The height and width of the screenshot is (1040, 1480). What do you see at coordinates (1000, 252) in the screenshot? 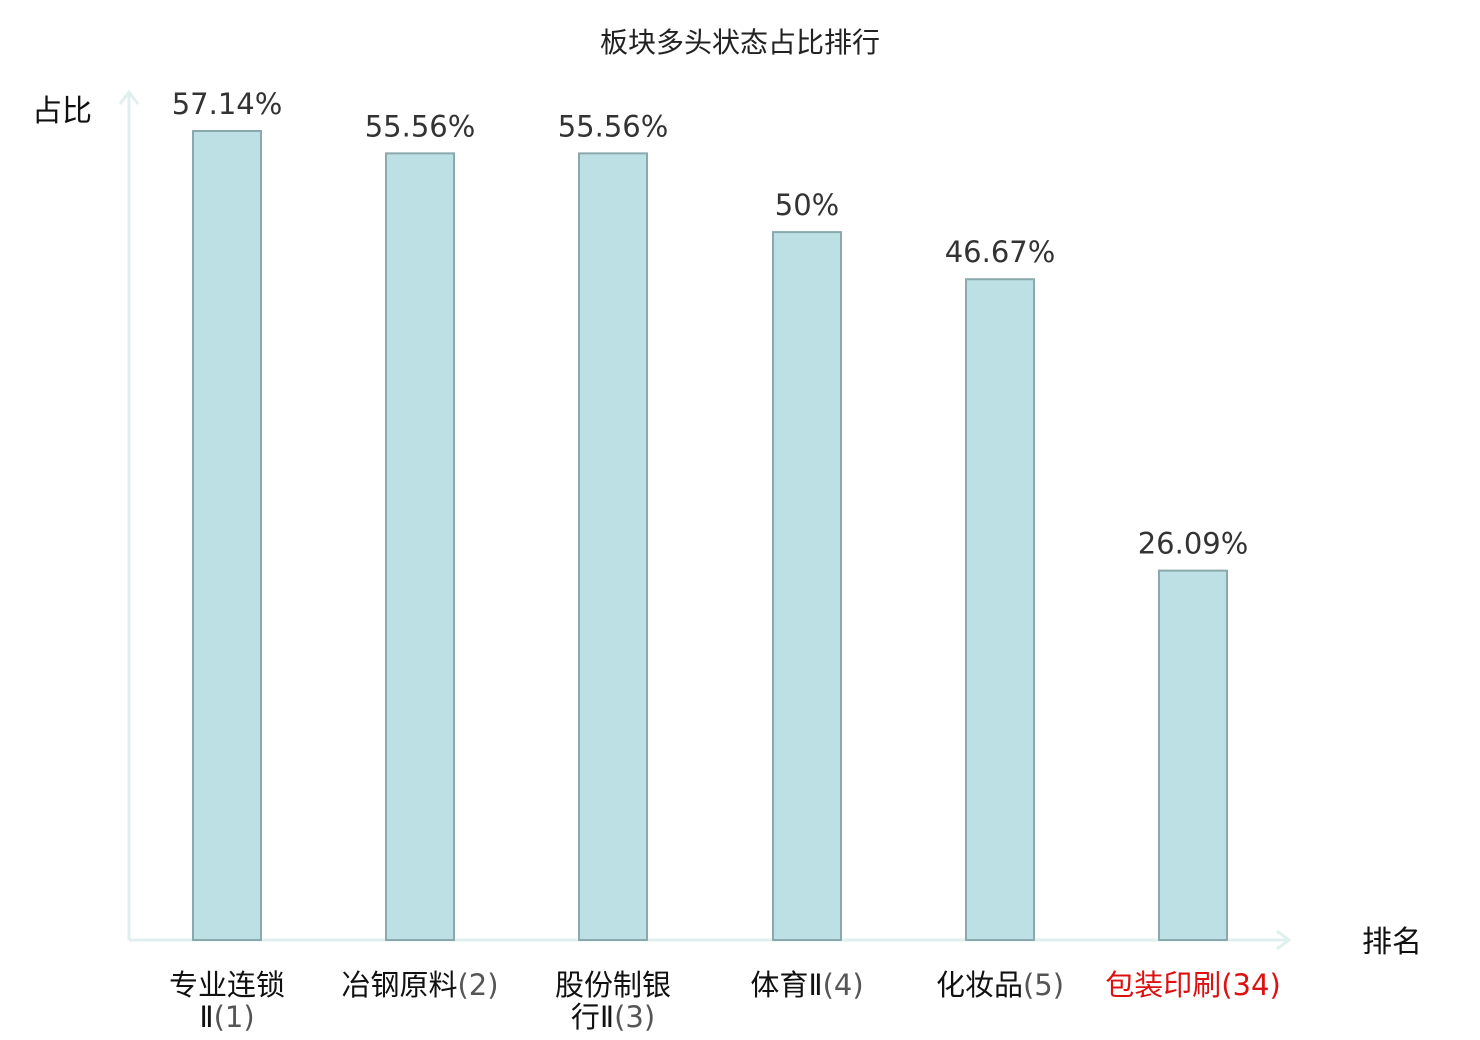
I see `data-label: 46.67%` at bounding box center [1000, 252].